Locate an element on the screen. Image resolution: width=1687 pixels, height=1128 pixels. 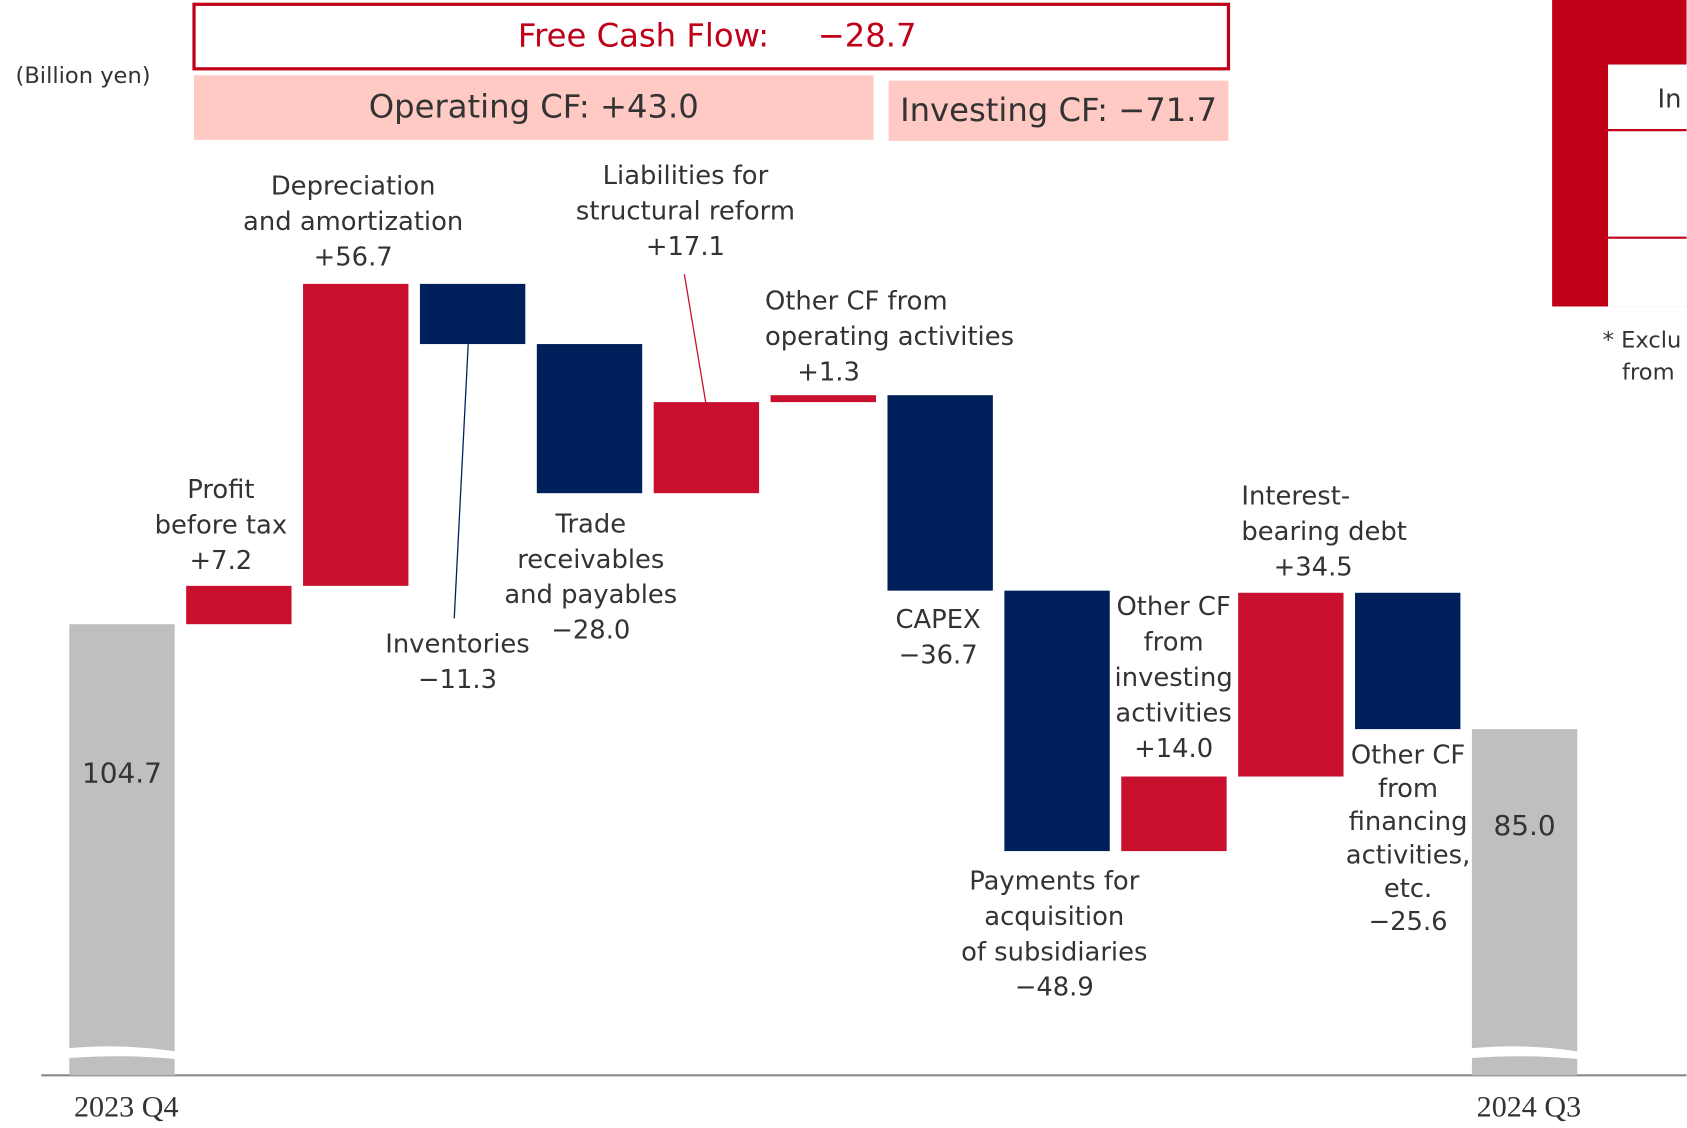
category-label-box: Depreciation and amortization +56.7 is located at coordinates (353, 222).